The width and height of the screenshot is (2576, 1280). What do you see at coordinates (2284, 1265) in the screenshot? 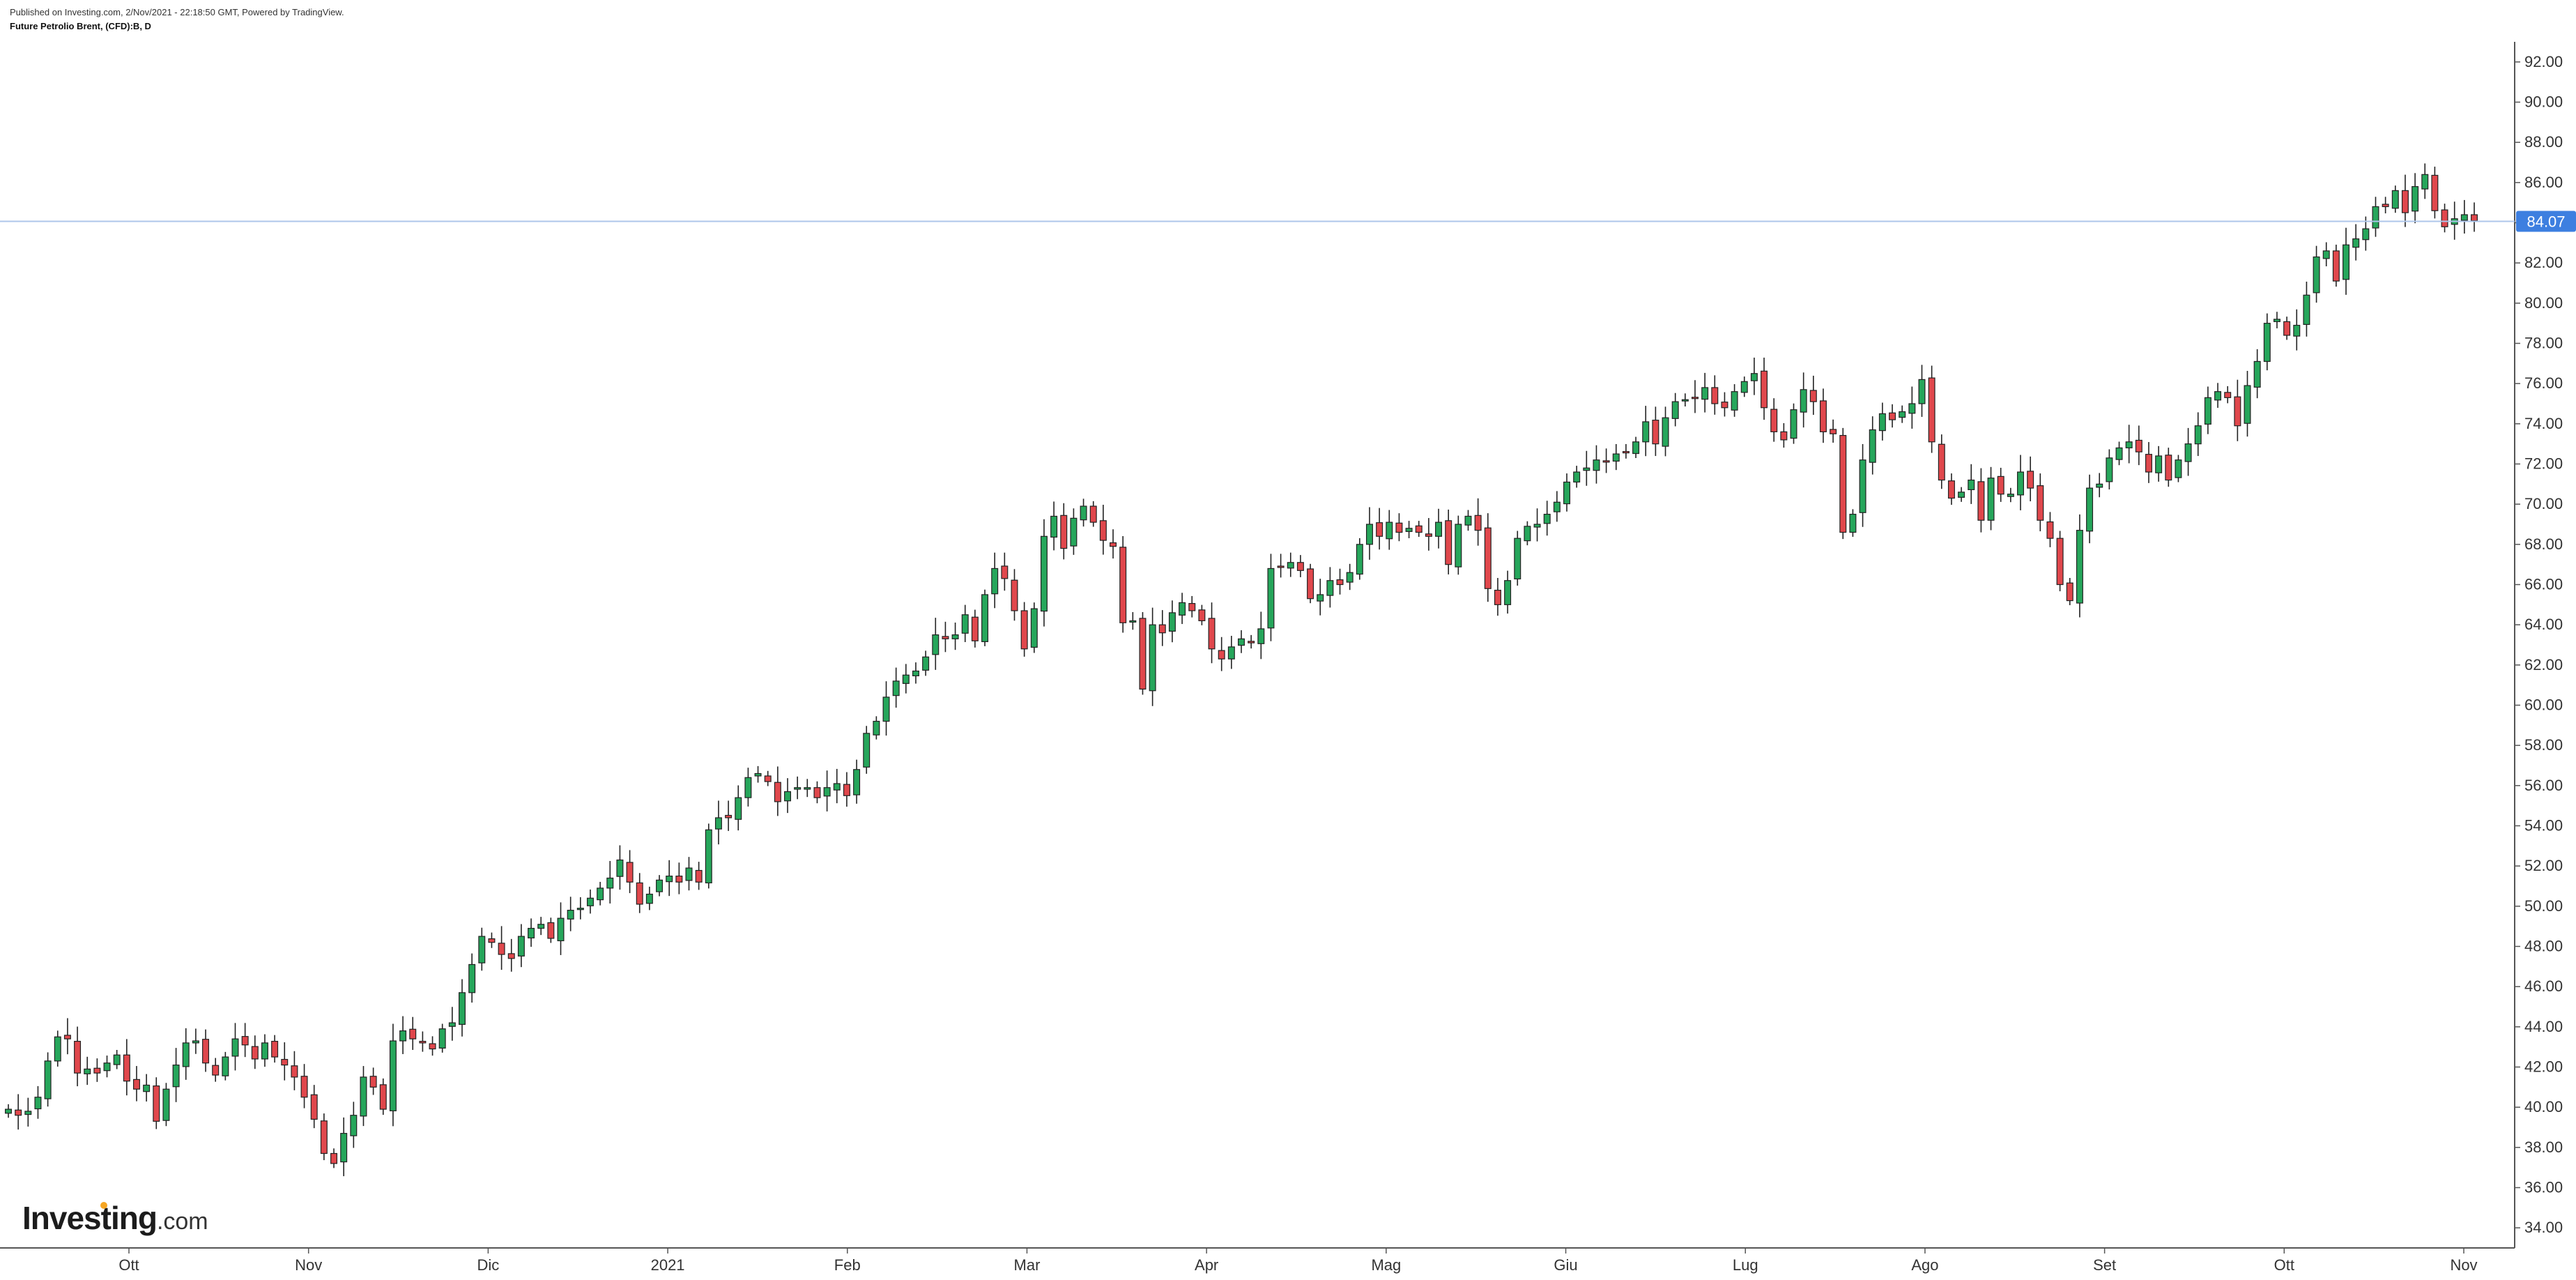
I see `x-tick-label: Ott` at bounding box center [2284, 1265].